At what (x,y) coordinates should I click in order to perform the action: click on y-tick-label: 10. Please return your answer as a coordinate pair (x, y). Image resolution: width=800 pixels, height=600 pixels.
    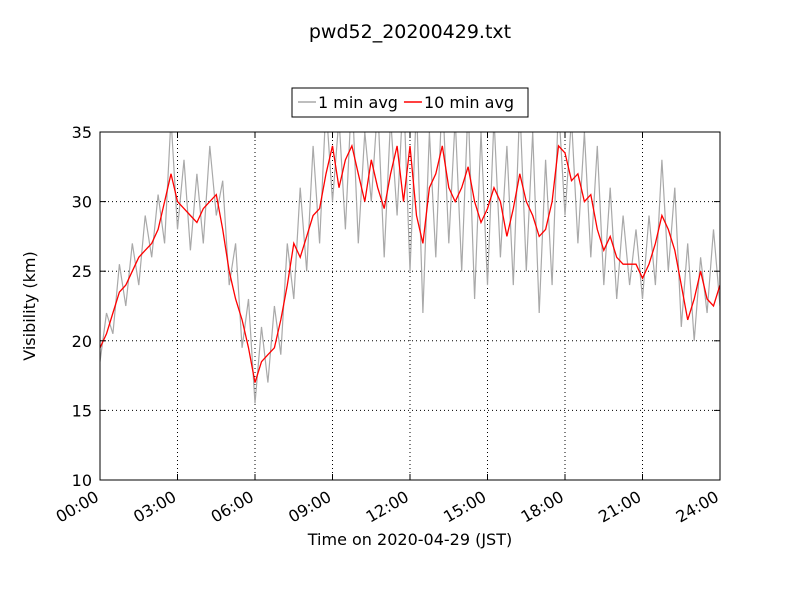
    Looking at the image, I should click on (82, 480).